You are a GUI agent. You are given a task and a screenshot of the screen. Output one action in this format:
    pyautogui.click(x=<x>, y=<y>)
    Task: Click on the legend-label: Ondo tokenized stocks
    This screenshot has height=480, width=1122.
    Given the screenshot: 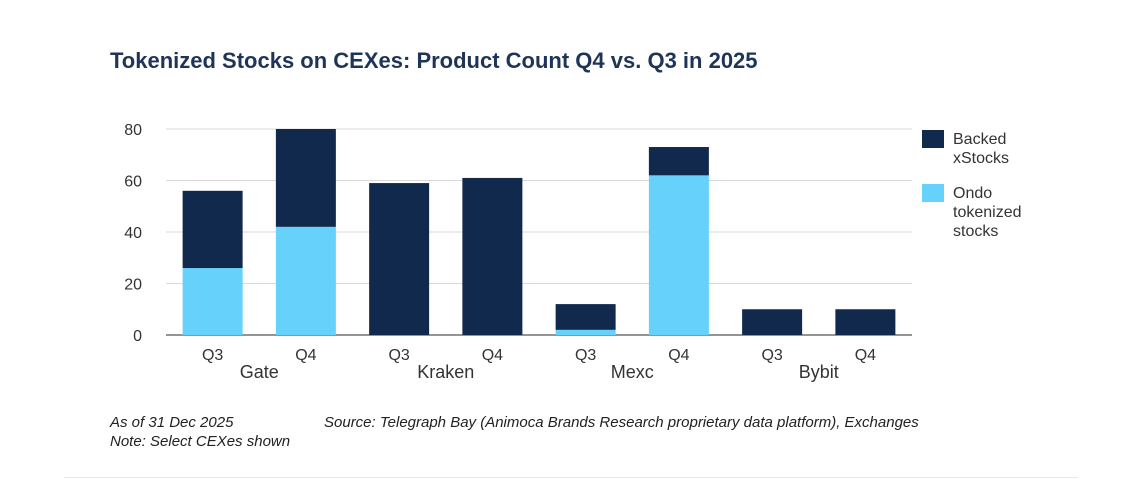 What is the action you would take?
    pyautogui.click(x=987, y=212)
    